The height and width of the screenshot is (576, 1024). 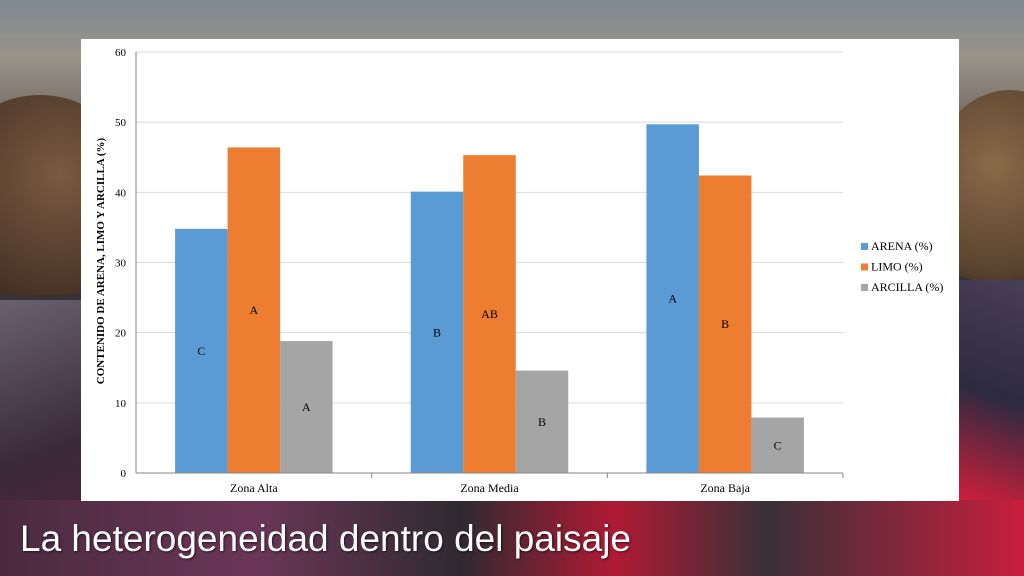 I want to click on legend-entry: ARCILLA (%), so click(x=907, y=287).